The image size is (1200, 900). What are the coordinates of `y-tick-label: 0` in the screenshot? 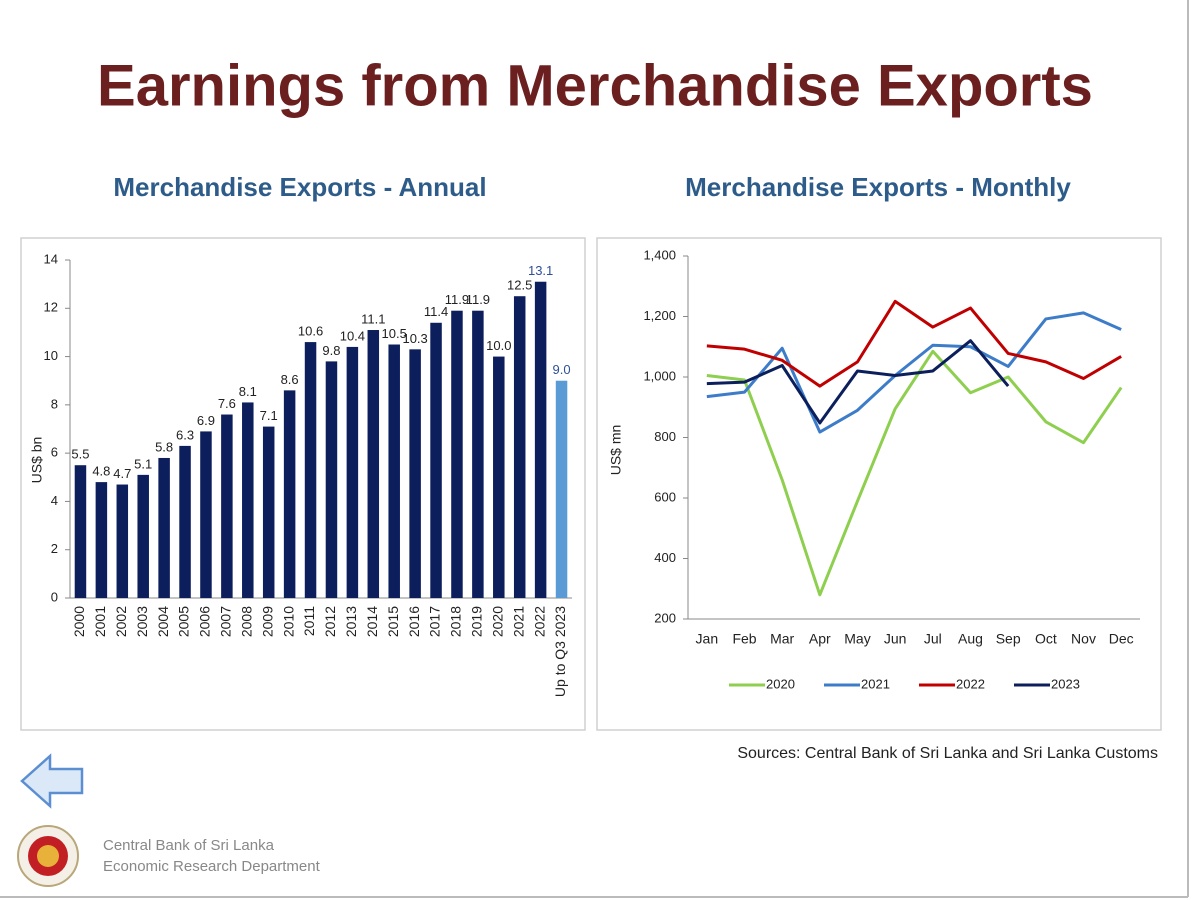 It's located at (54, 596).